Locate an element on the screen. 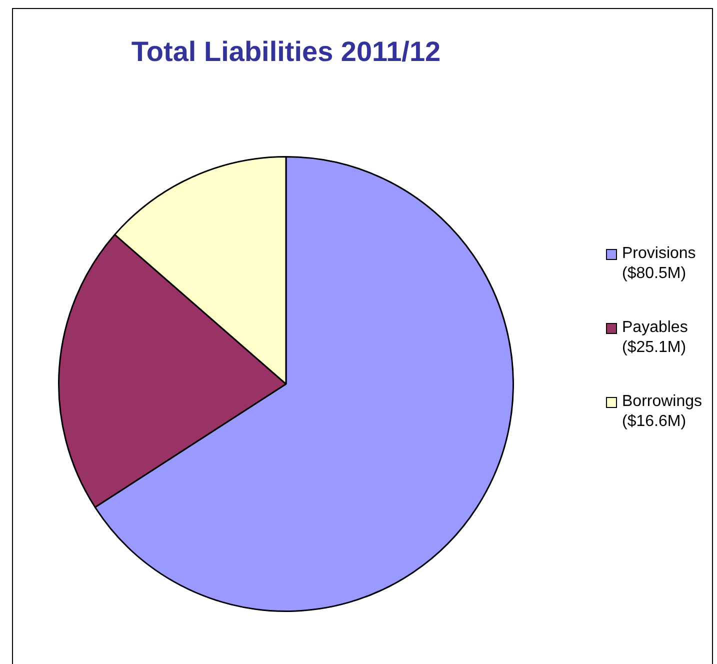 The image size is (717, 664). legend-label: Payables ($25.1M) is located at coordinates (655, 338).